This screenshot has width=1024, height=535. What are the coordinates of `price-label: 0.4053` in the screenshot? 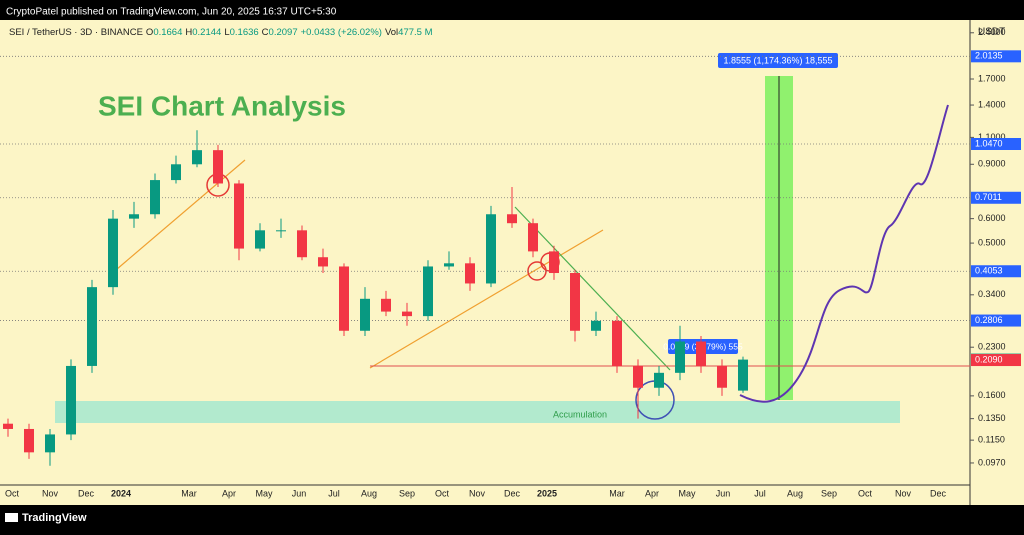 It's located at (989, 271).